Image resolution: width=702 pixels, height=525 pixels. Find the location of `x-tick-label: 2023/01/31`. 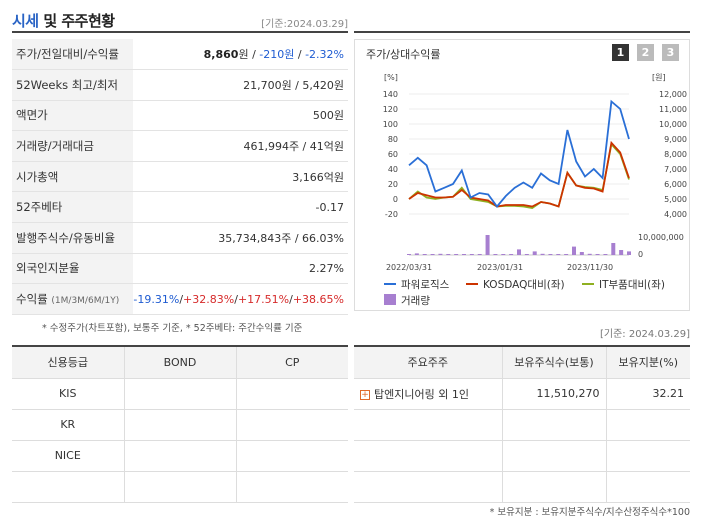

x-tick-label: 2023/01/31 is located at coordinates (500, 267).